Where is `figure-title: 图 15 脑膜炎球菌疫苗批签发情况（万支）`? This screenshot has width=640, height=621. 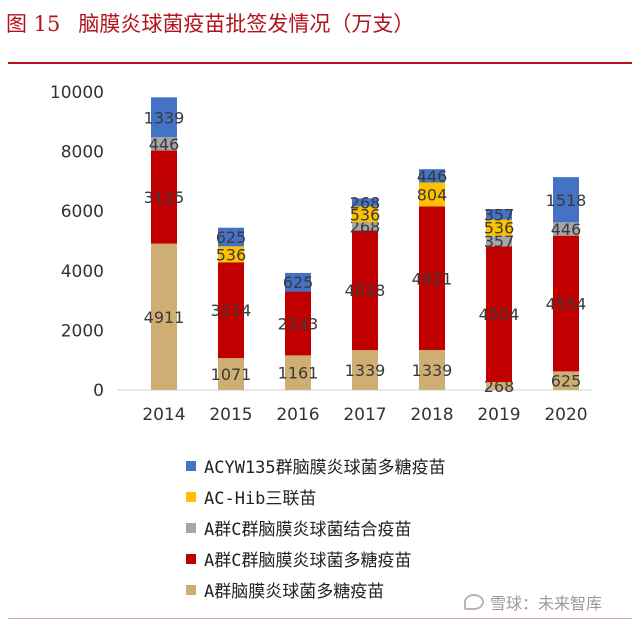 figure-title: 图 15 脑膜炎球菌疫苗批签发情况（万支） is located at coordinates (210, 23).